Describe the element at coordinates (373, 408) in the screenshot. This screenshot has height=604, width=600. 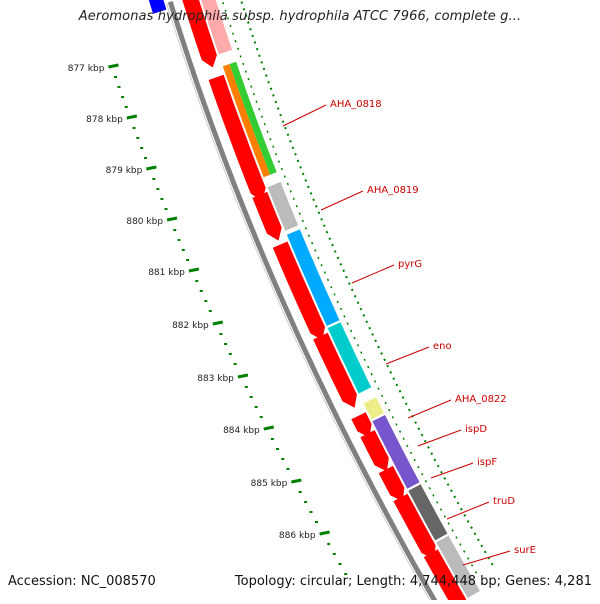
I see `lane-pale-yellow` at that location.